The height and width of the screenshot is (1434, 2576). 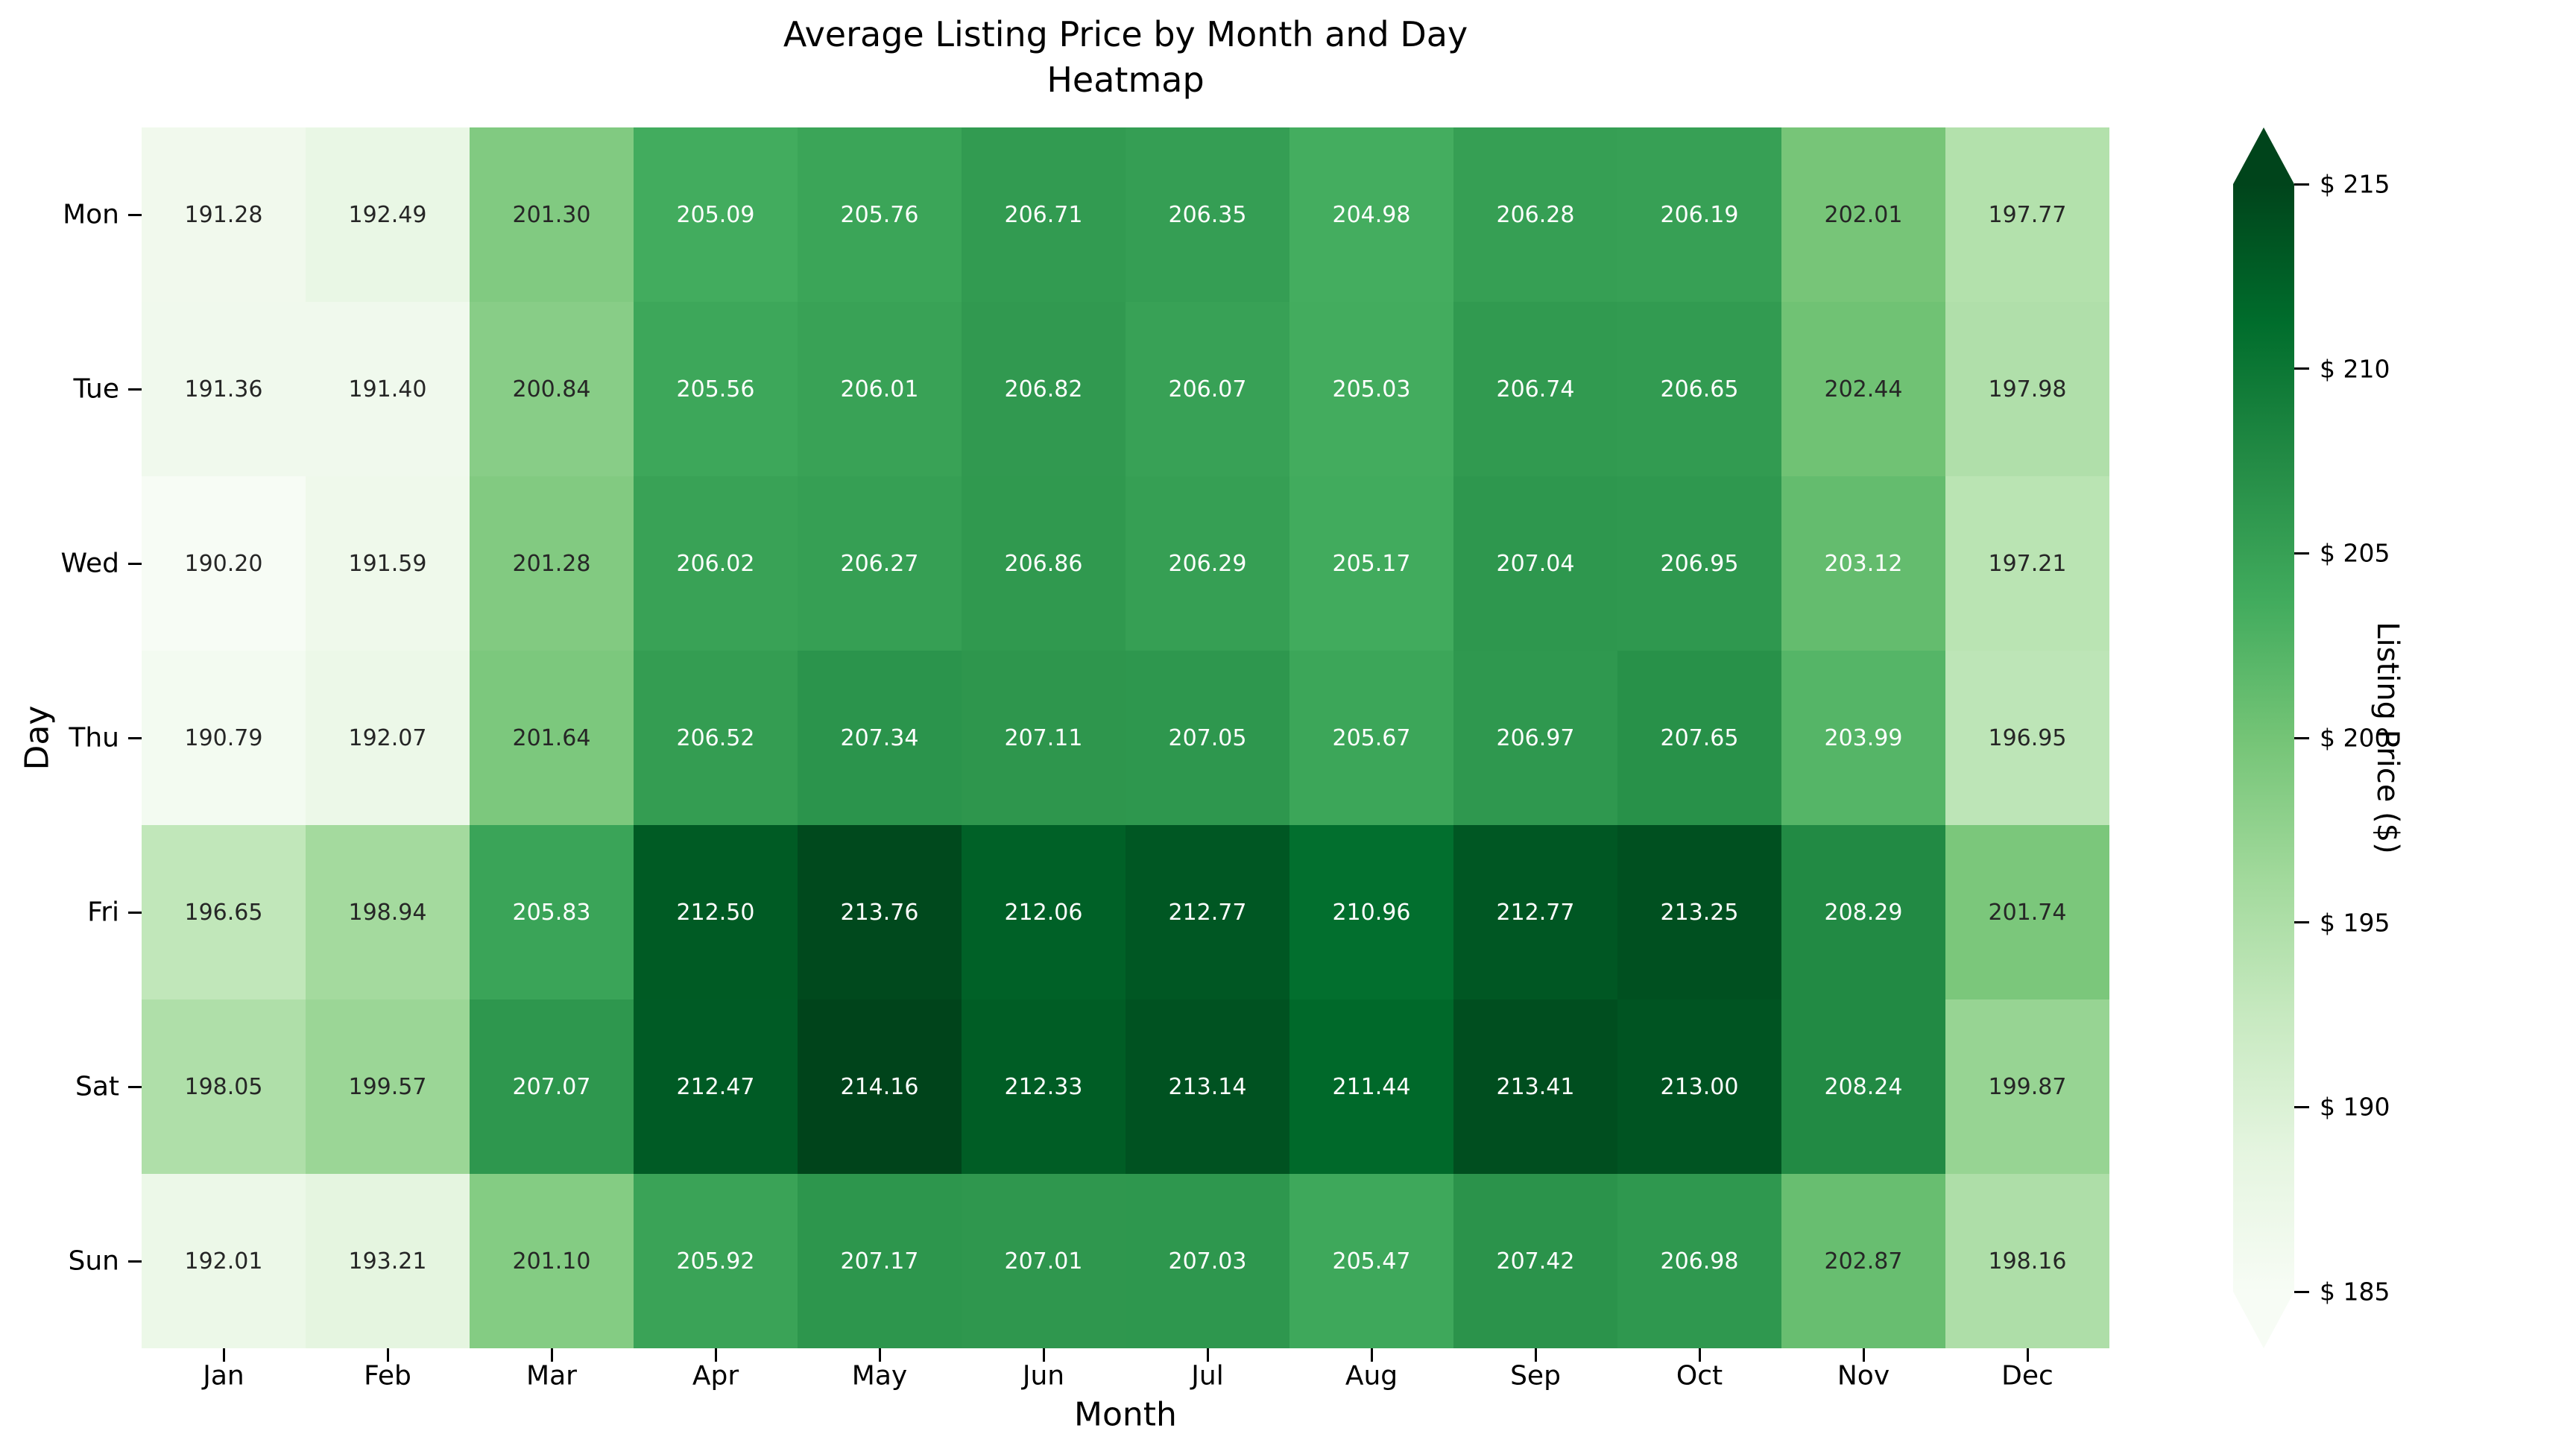 What do you see at coordinates (1207, 1086) in the screenshot?
I see `heatmap-cell: 213.14` at bounding box center [1207, 1086].